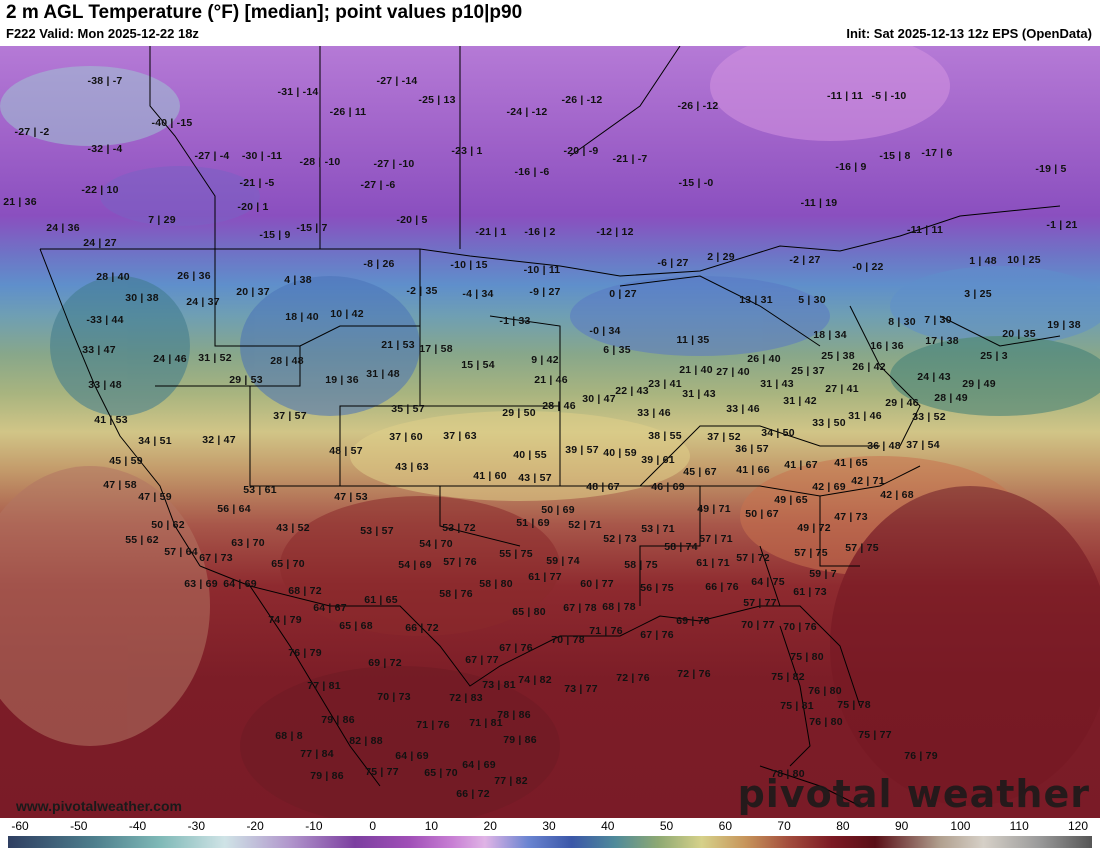 This screenshot has width=1100, height=850. I want to click on point-value: 18 | 34, so click(830, 335).